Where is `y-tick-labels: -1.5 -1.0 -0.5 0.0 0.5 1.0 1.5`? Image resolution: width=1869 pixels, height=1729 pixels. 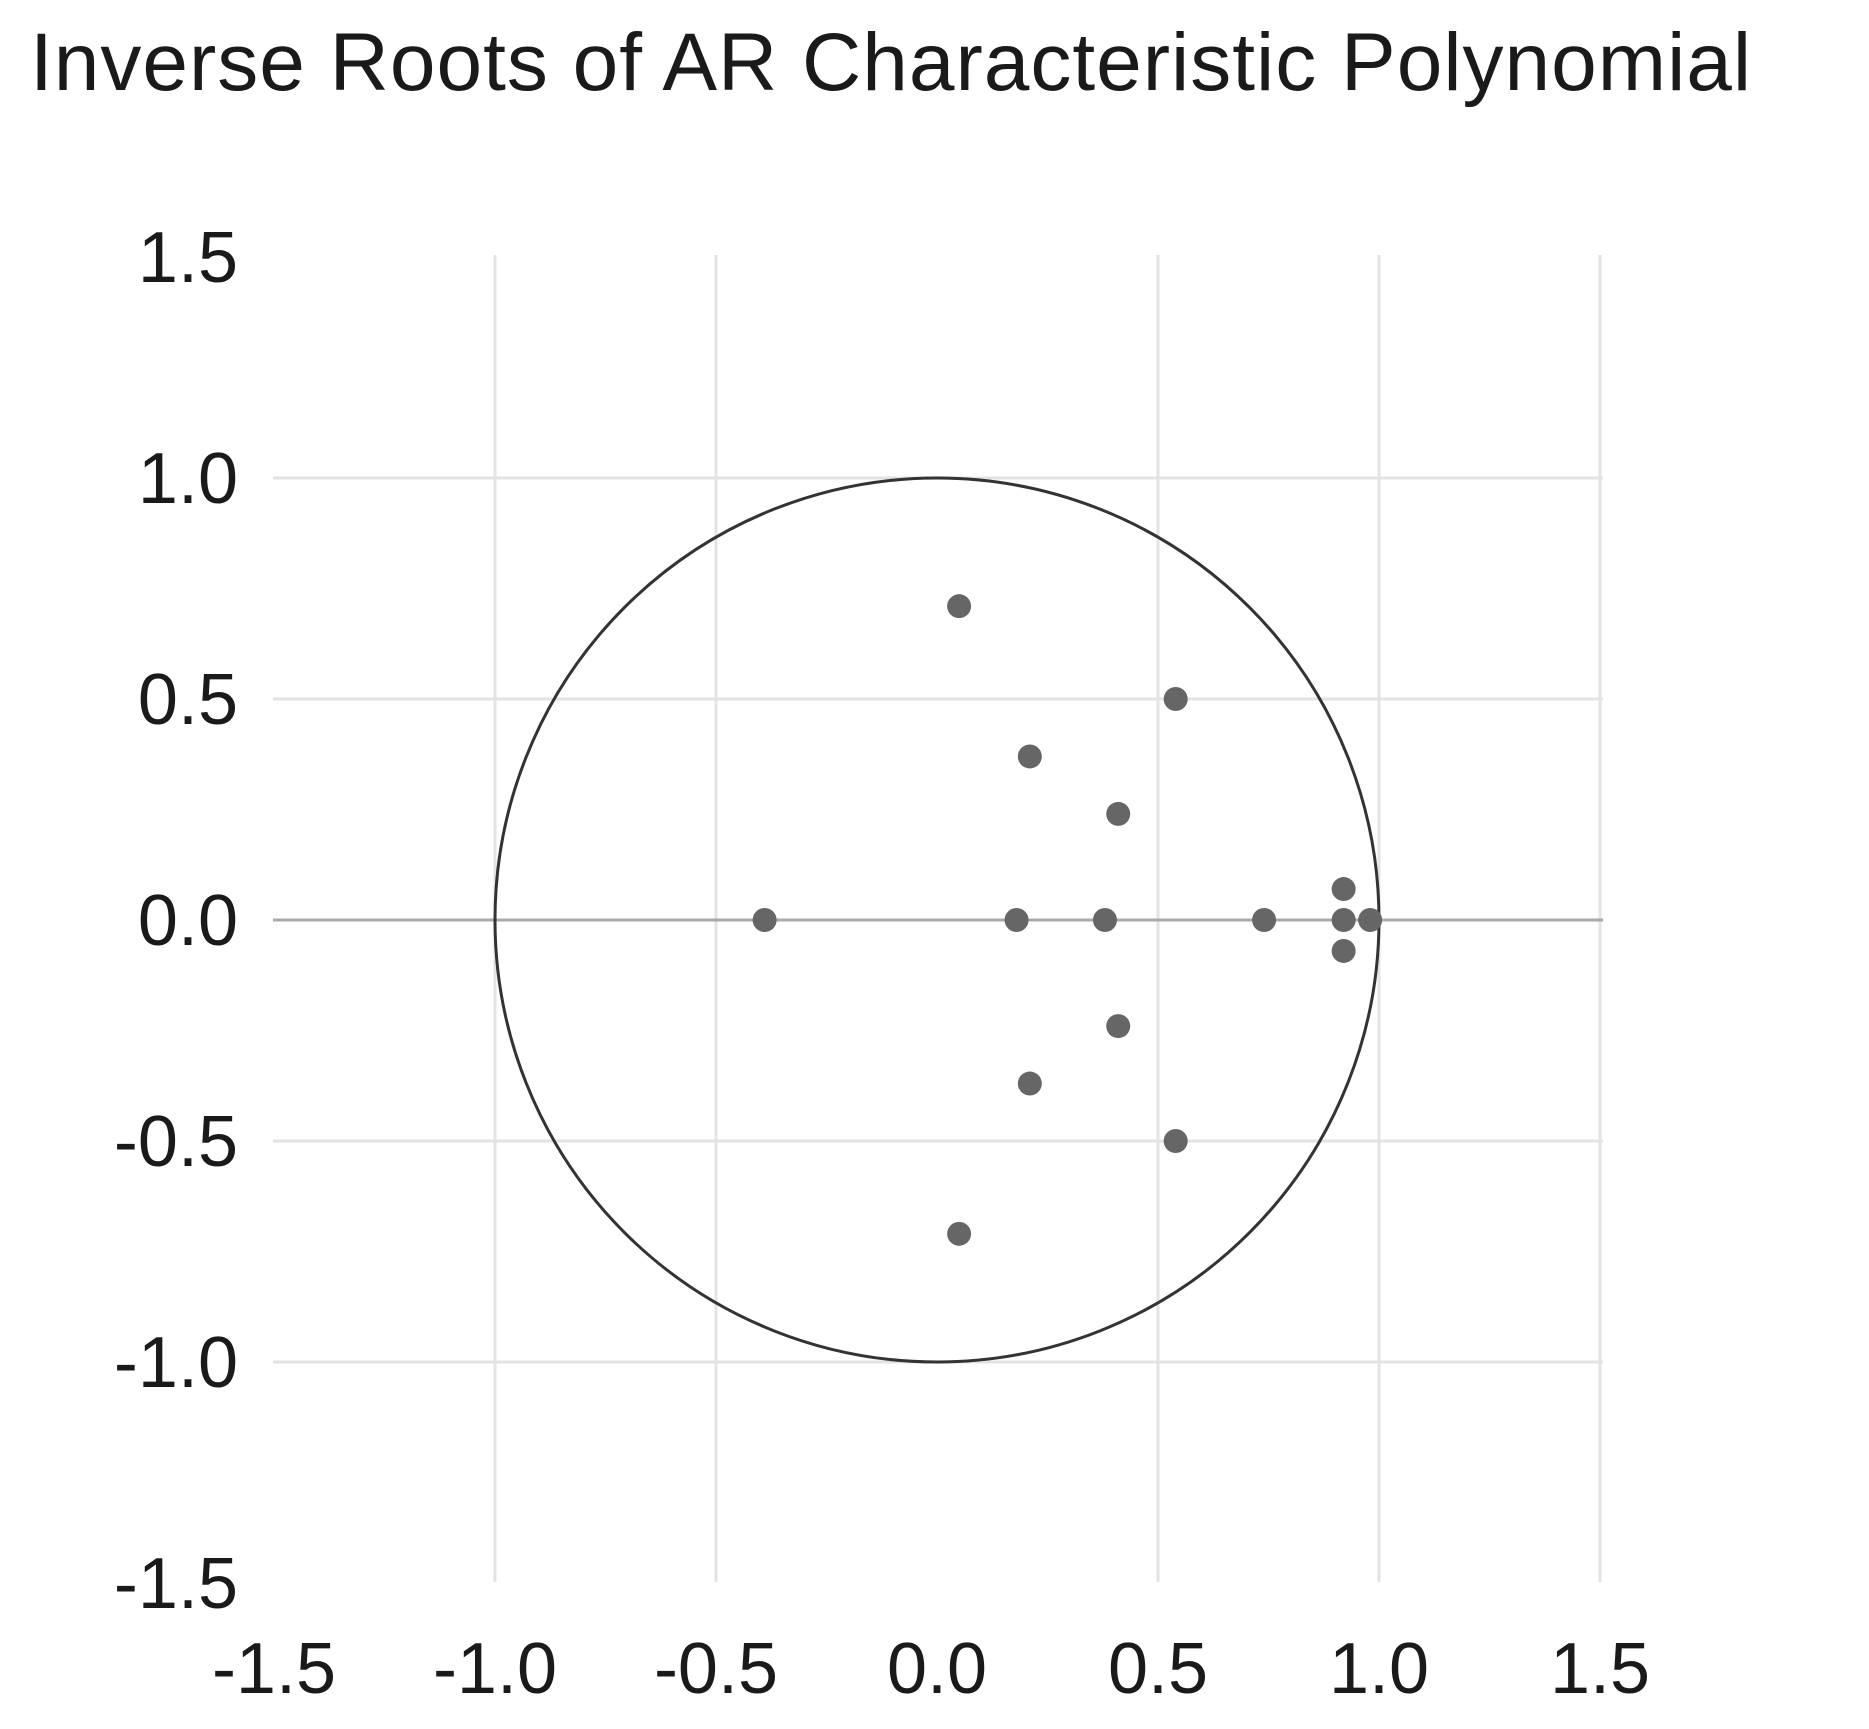 y-tick-labels: -1.5 -1.0 -0.5 0.0 0.5 1.0 1.5 is located at coordinates (176, 921).